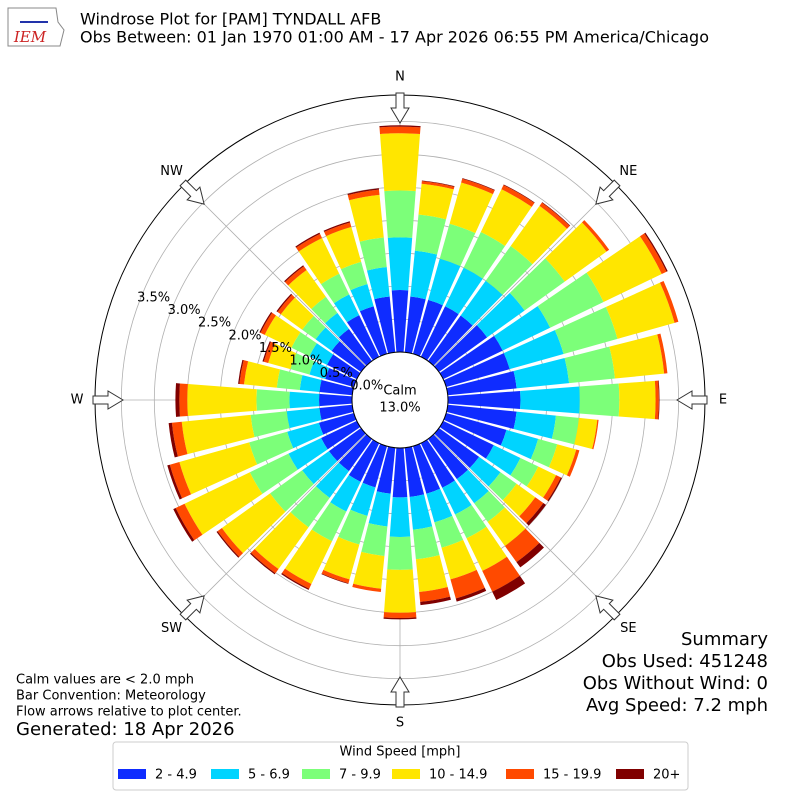  Describe the element at coordinates (399, 408) in the screenshot. I see `calm-value: 13.0%` at that location.